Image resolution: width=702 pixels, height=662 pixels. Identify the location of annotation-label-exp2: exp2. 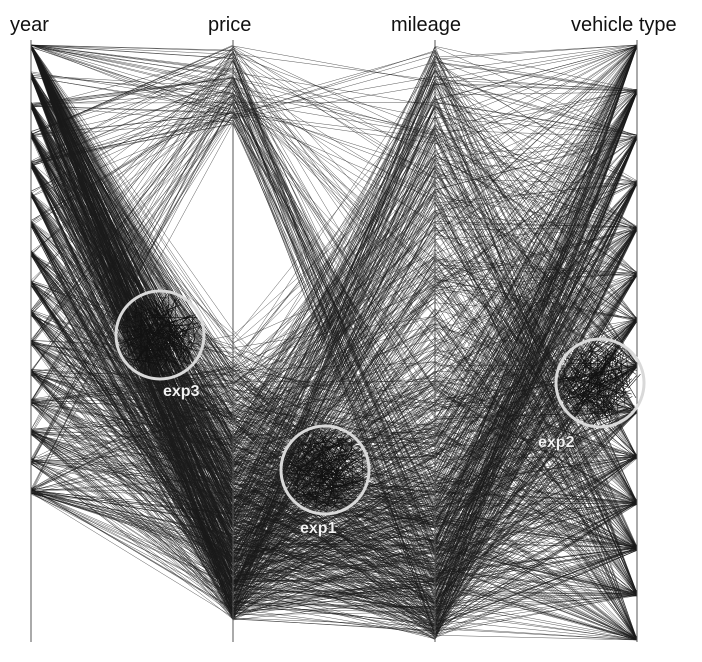
(556, 442).